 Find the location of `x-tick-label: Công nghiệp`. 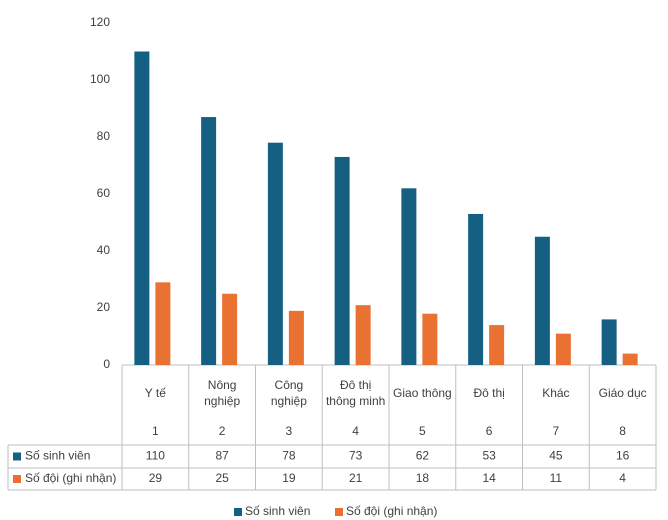

x-tick-label: Công nghiệp is located at coordinates (289, 393).